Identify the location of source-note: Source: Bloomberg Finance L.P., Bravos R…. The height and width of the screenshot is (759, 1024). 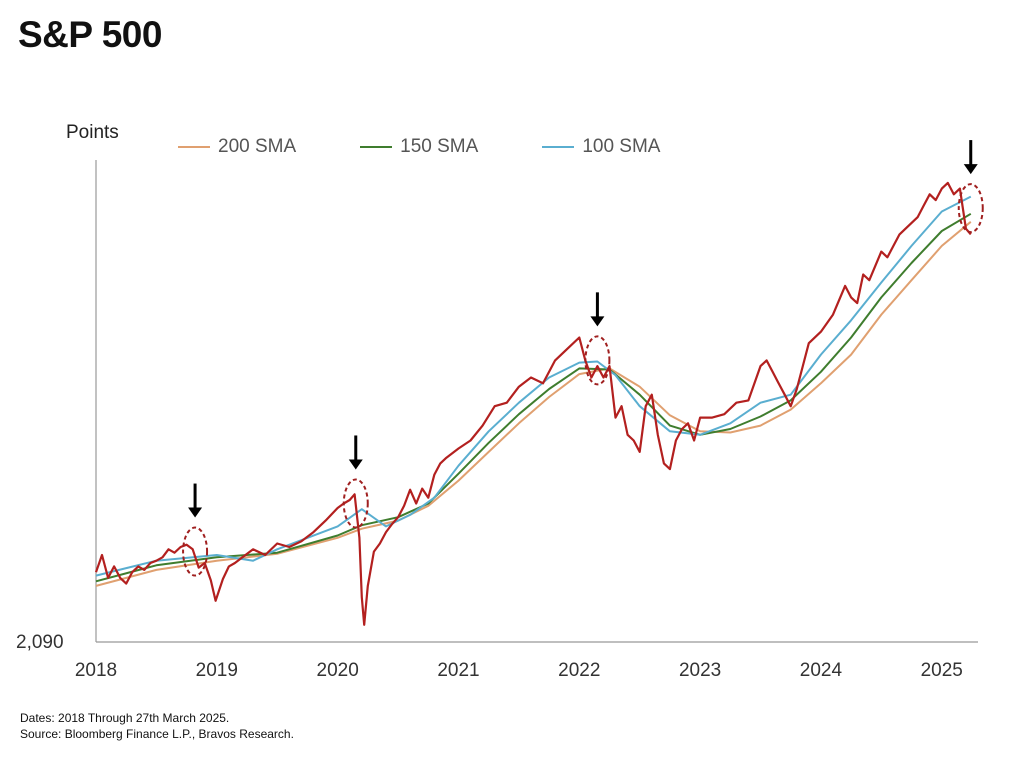
(157, 734).